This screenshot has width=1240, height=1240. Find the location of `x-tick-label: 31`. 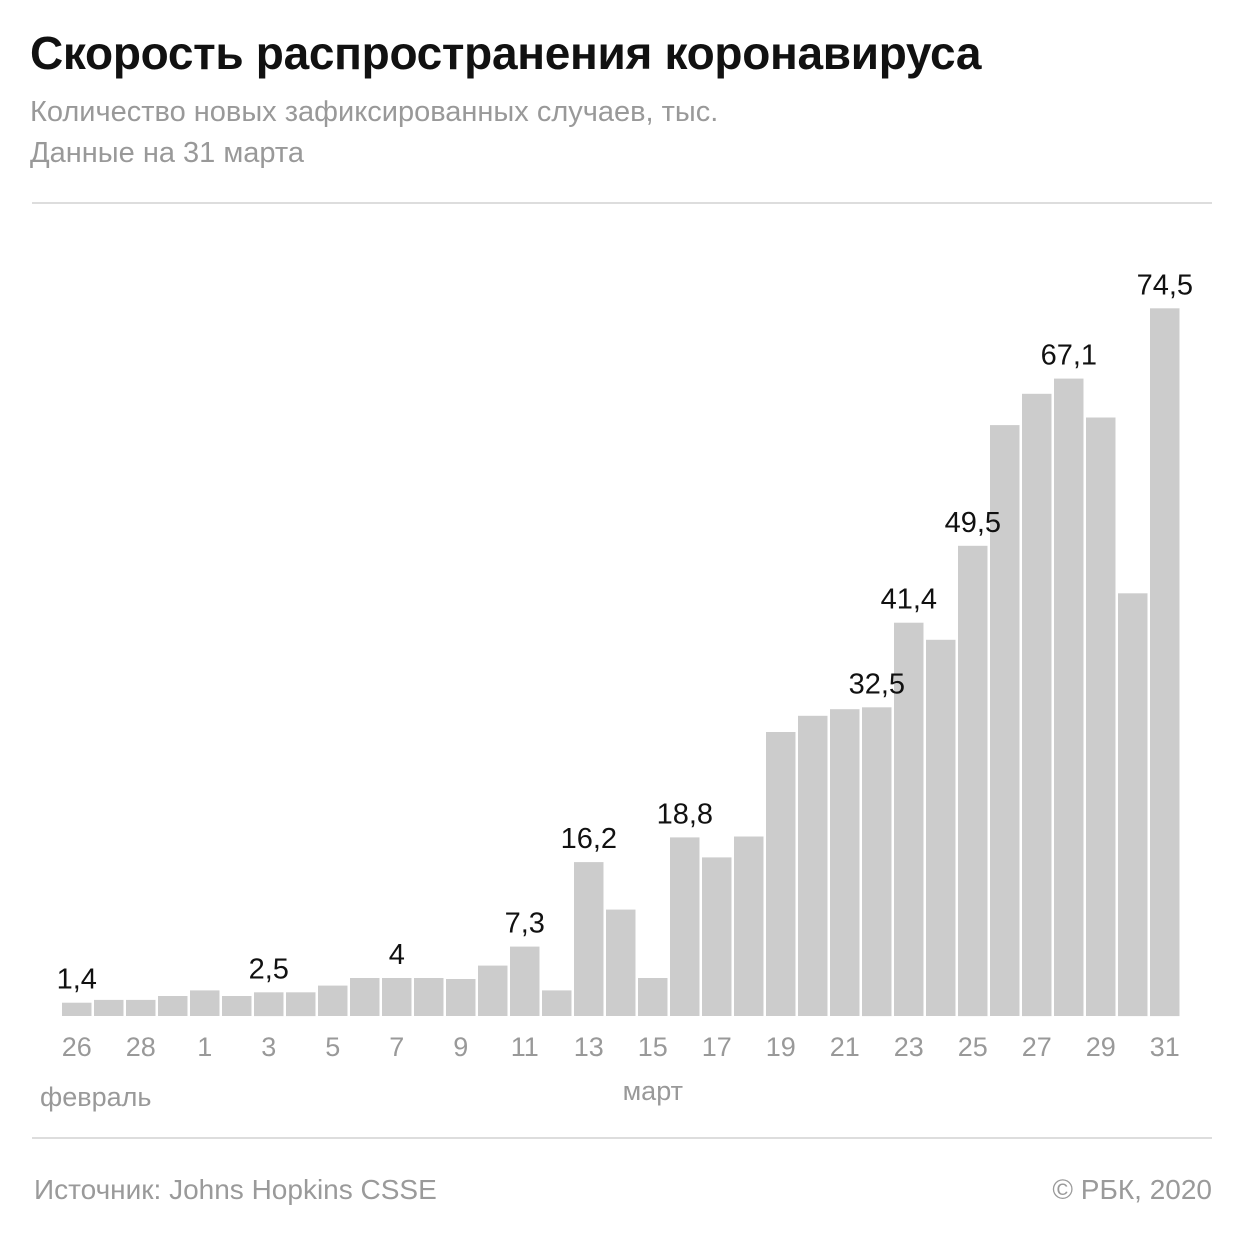

x-tick-label: 31 is located at coordinates (1165, 1047).